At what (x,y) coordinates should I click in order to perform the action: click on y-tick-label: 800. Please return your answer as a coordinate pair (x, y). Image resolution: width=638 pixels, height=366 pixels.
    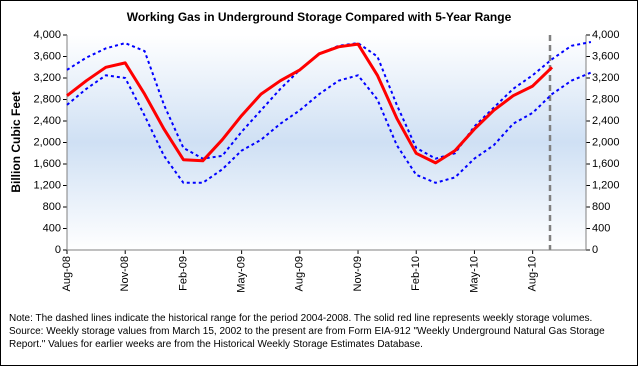
    Looking at the image, I should click on (52, 207).